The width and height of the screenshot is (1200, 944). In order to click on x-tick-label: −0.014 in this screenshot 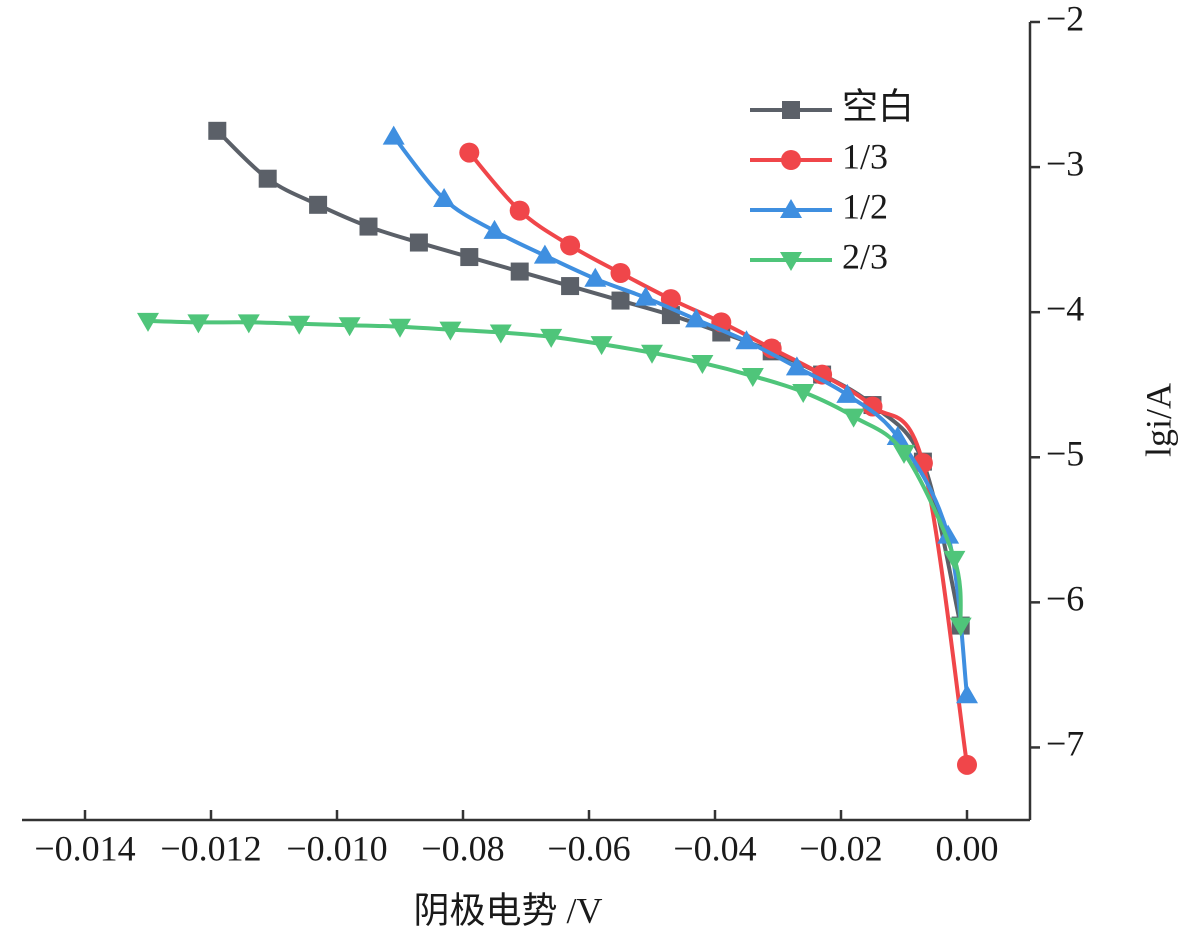, I will do `click(84, 848)`.